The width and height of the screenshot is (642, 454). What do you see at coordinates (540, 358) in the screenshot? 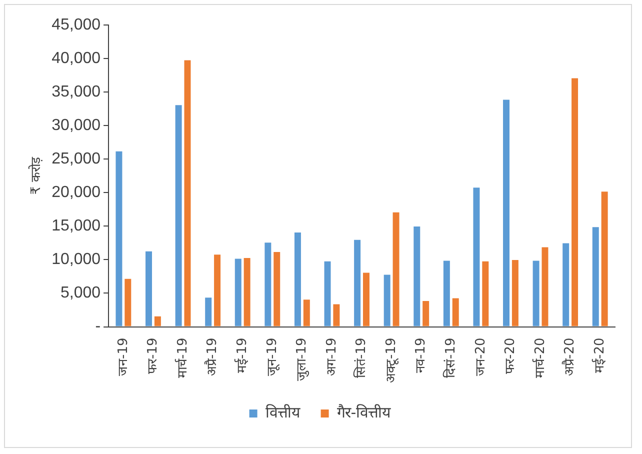
I see `x-tick-label: मार्च-20` at bounding box center [540, 358].